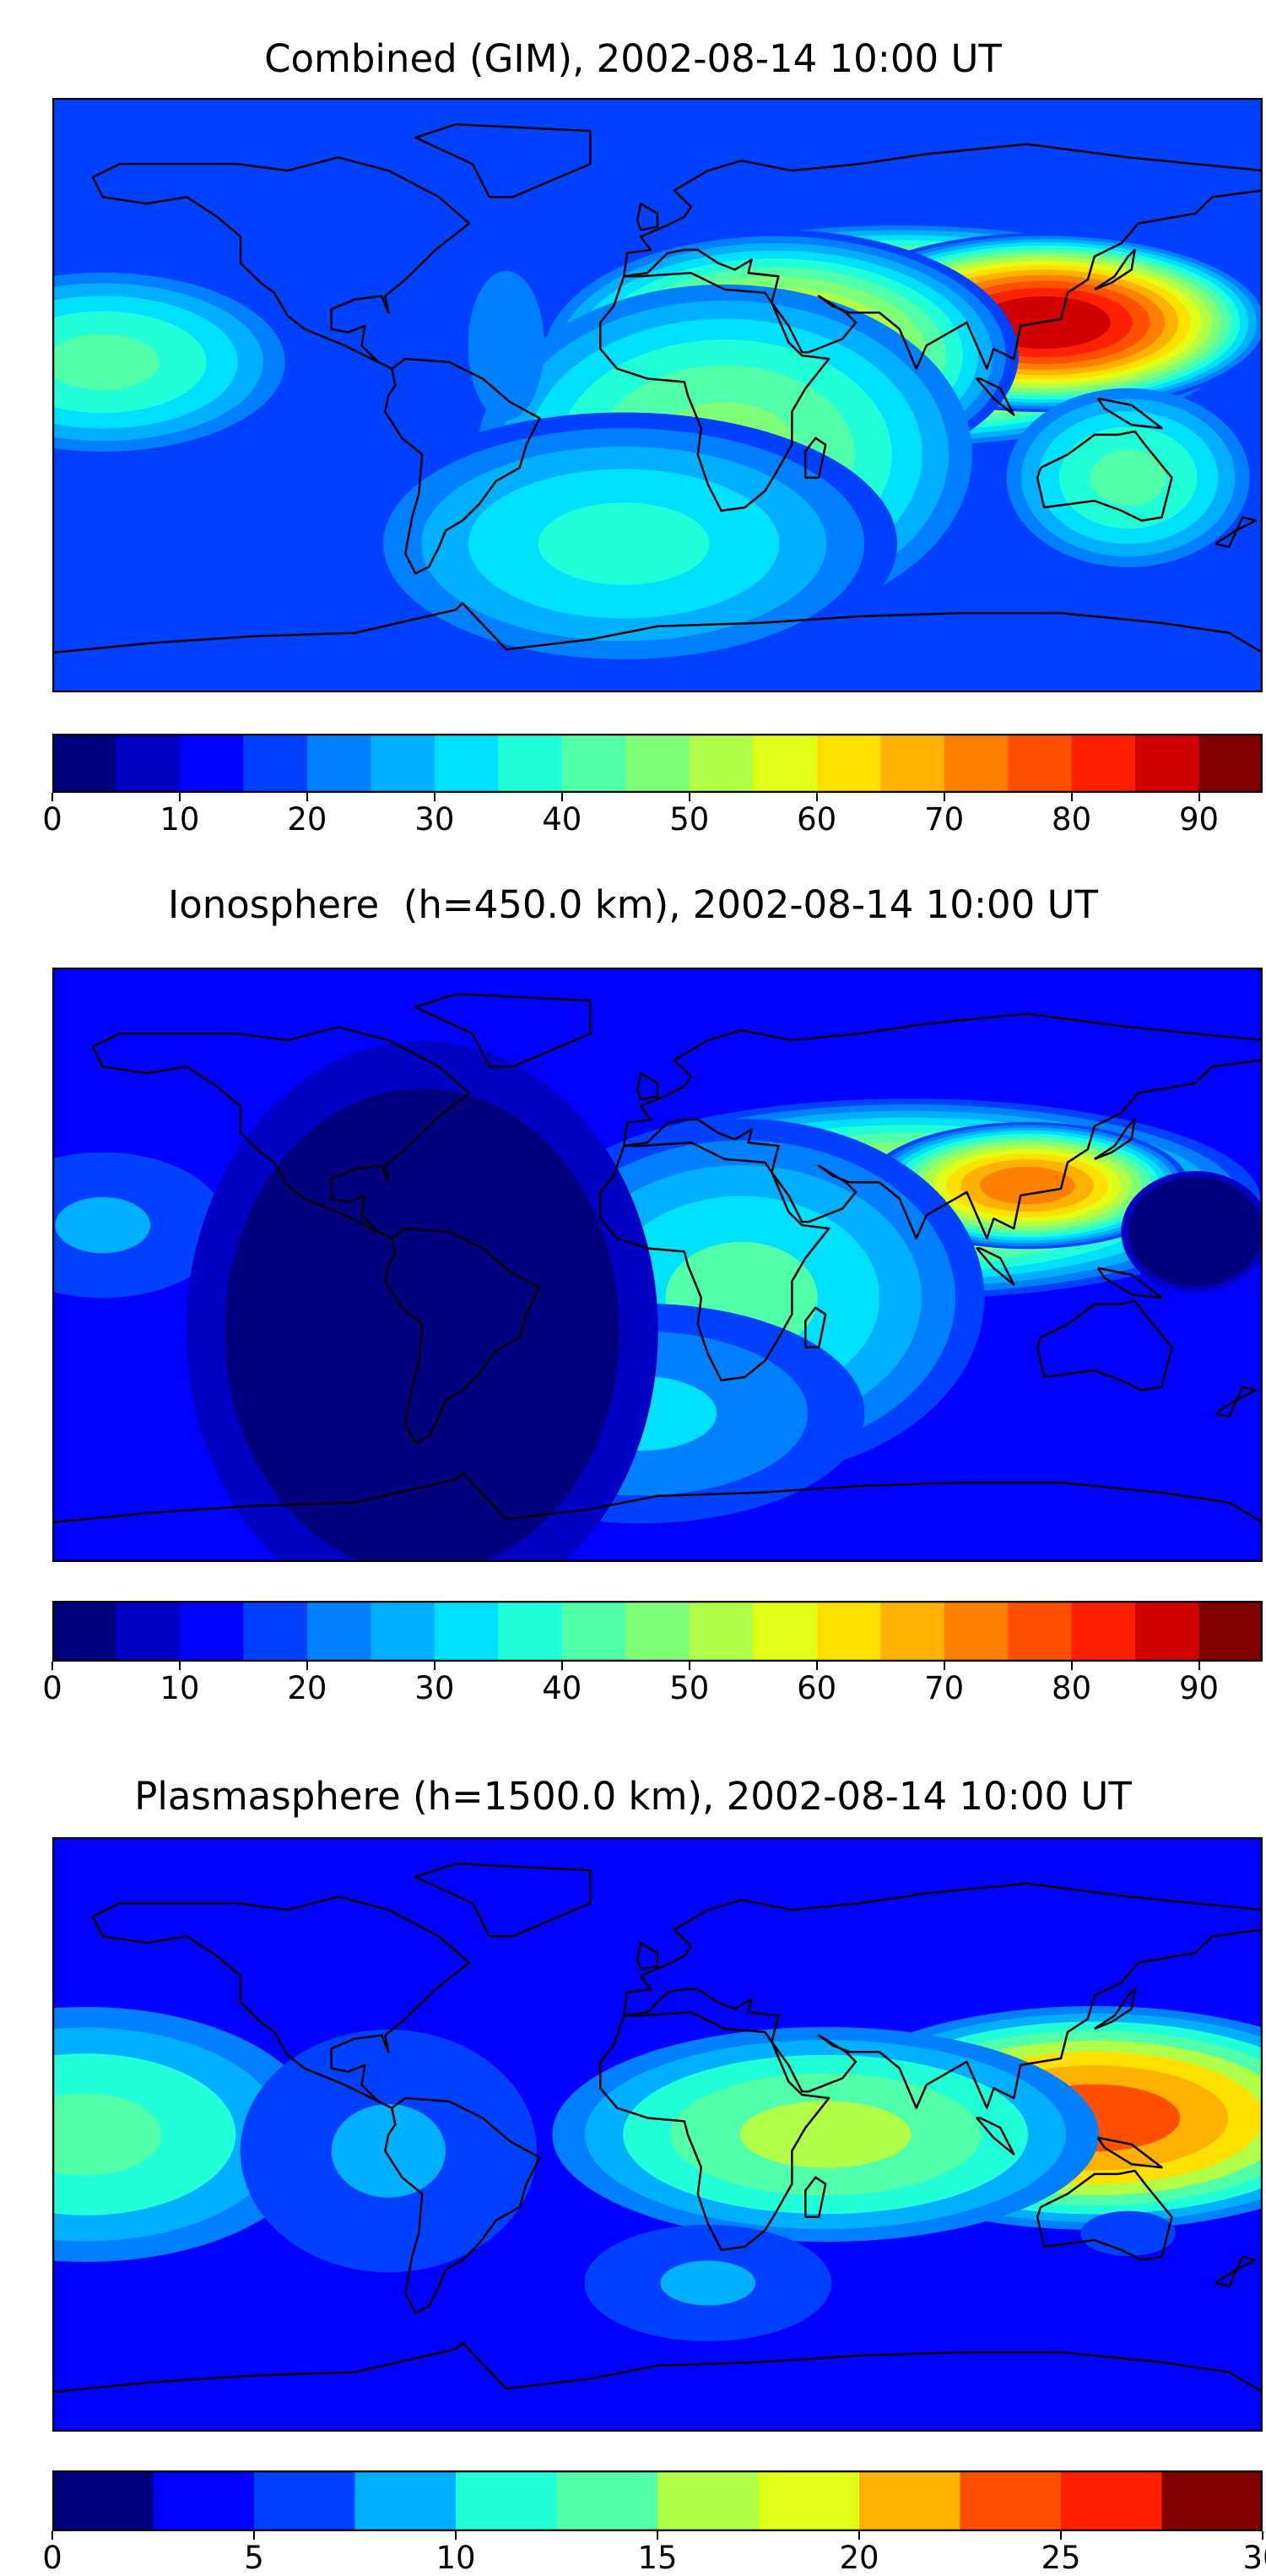 The width and height of the screenshot is (1266, 2576). What do you see at coordinates (435, 819) in the screenshot?
I see `colorbar-tick-label: 30` at bounding box center [435, 819].